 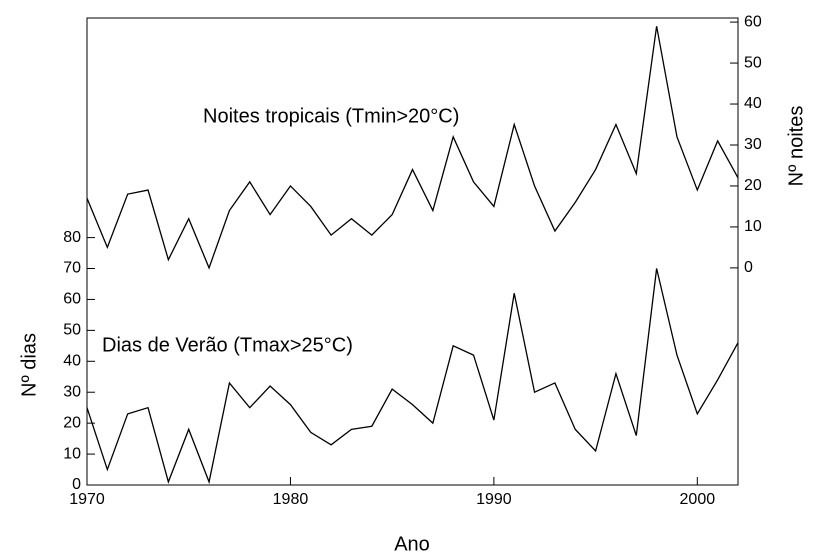 I want to click on y-tick-label: 10, so click(x=72, y=453).